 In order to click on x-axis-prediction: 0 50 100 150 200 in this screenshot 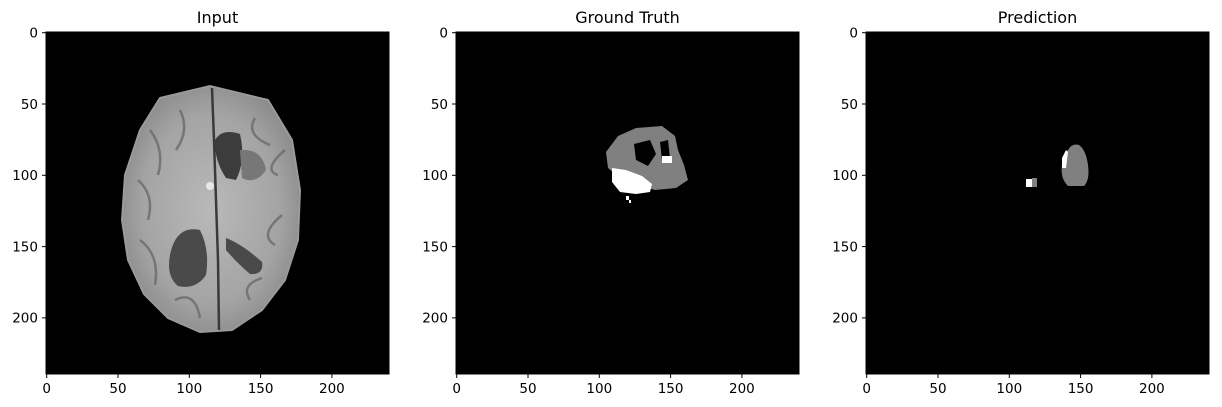, I will do `click(1013, 385)`.